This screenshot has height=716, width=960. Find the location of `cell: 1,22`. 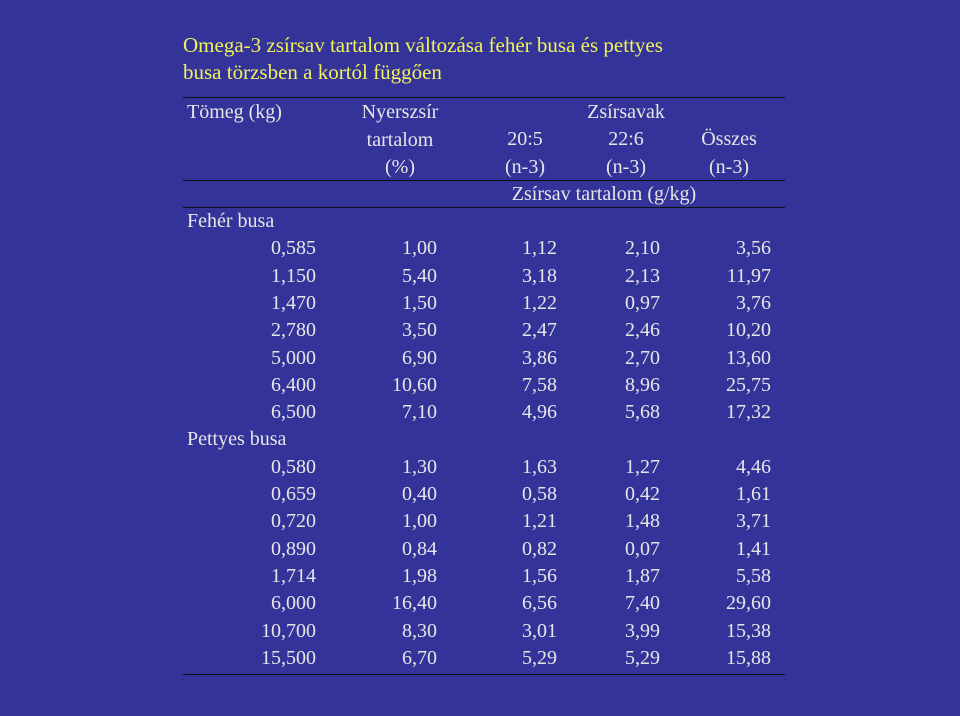

cell: 1,22 is located at coordinates (539, 302).